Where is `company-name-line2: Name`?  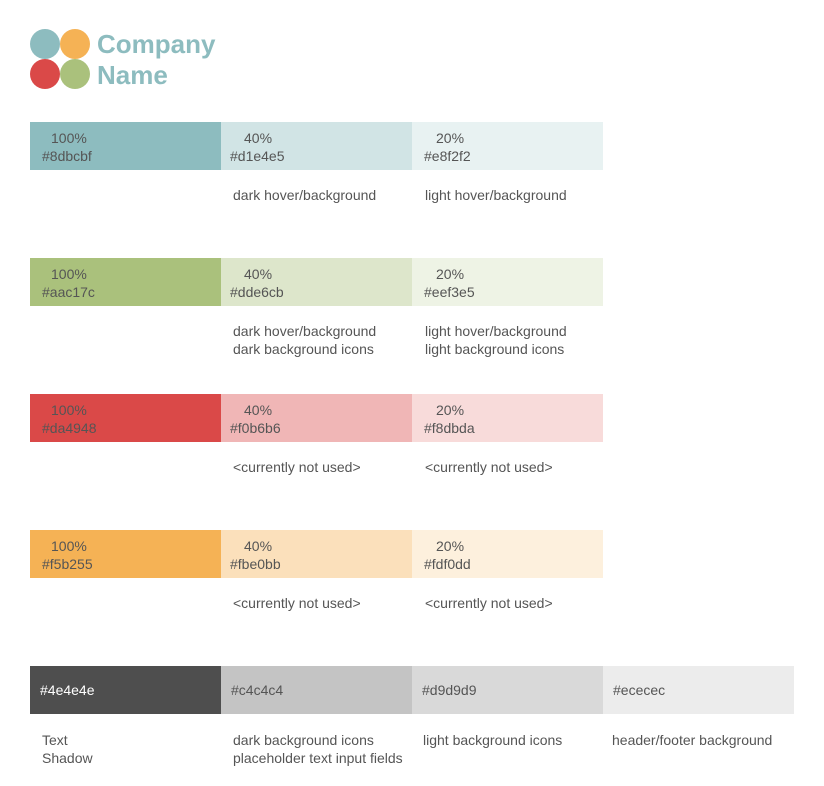
company-name-line2: Name is located at coordinates (132, 75).